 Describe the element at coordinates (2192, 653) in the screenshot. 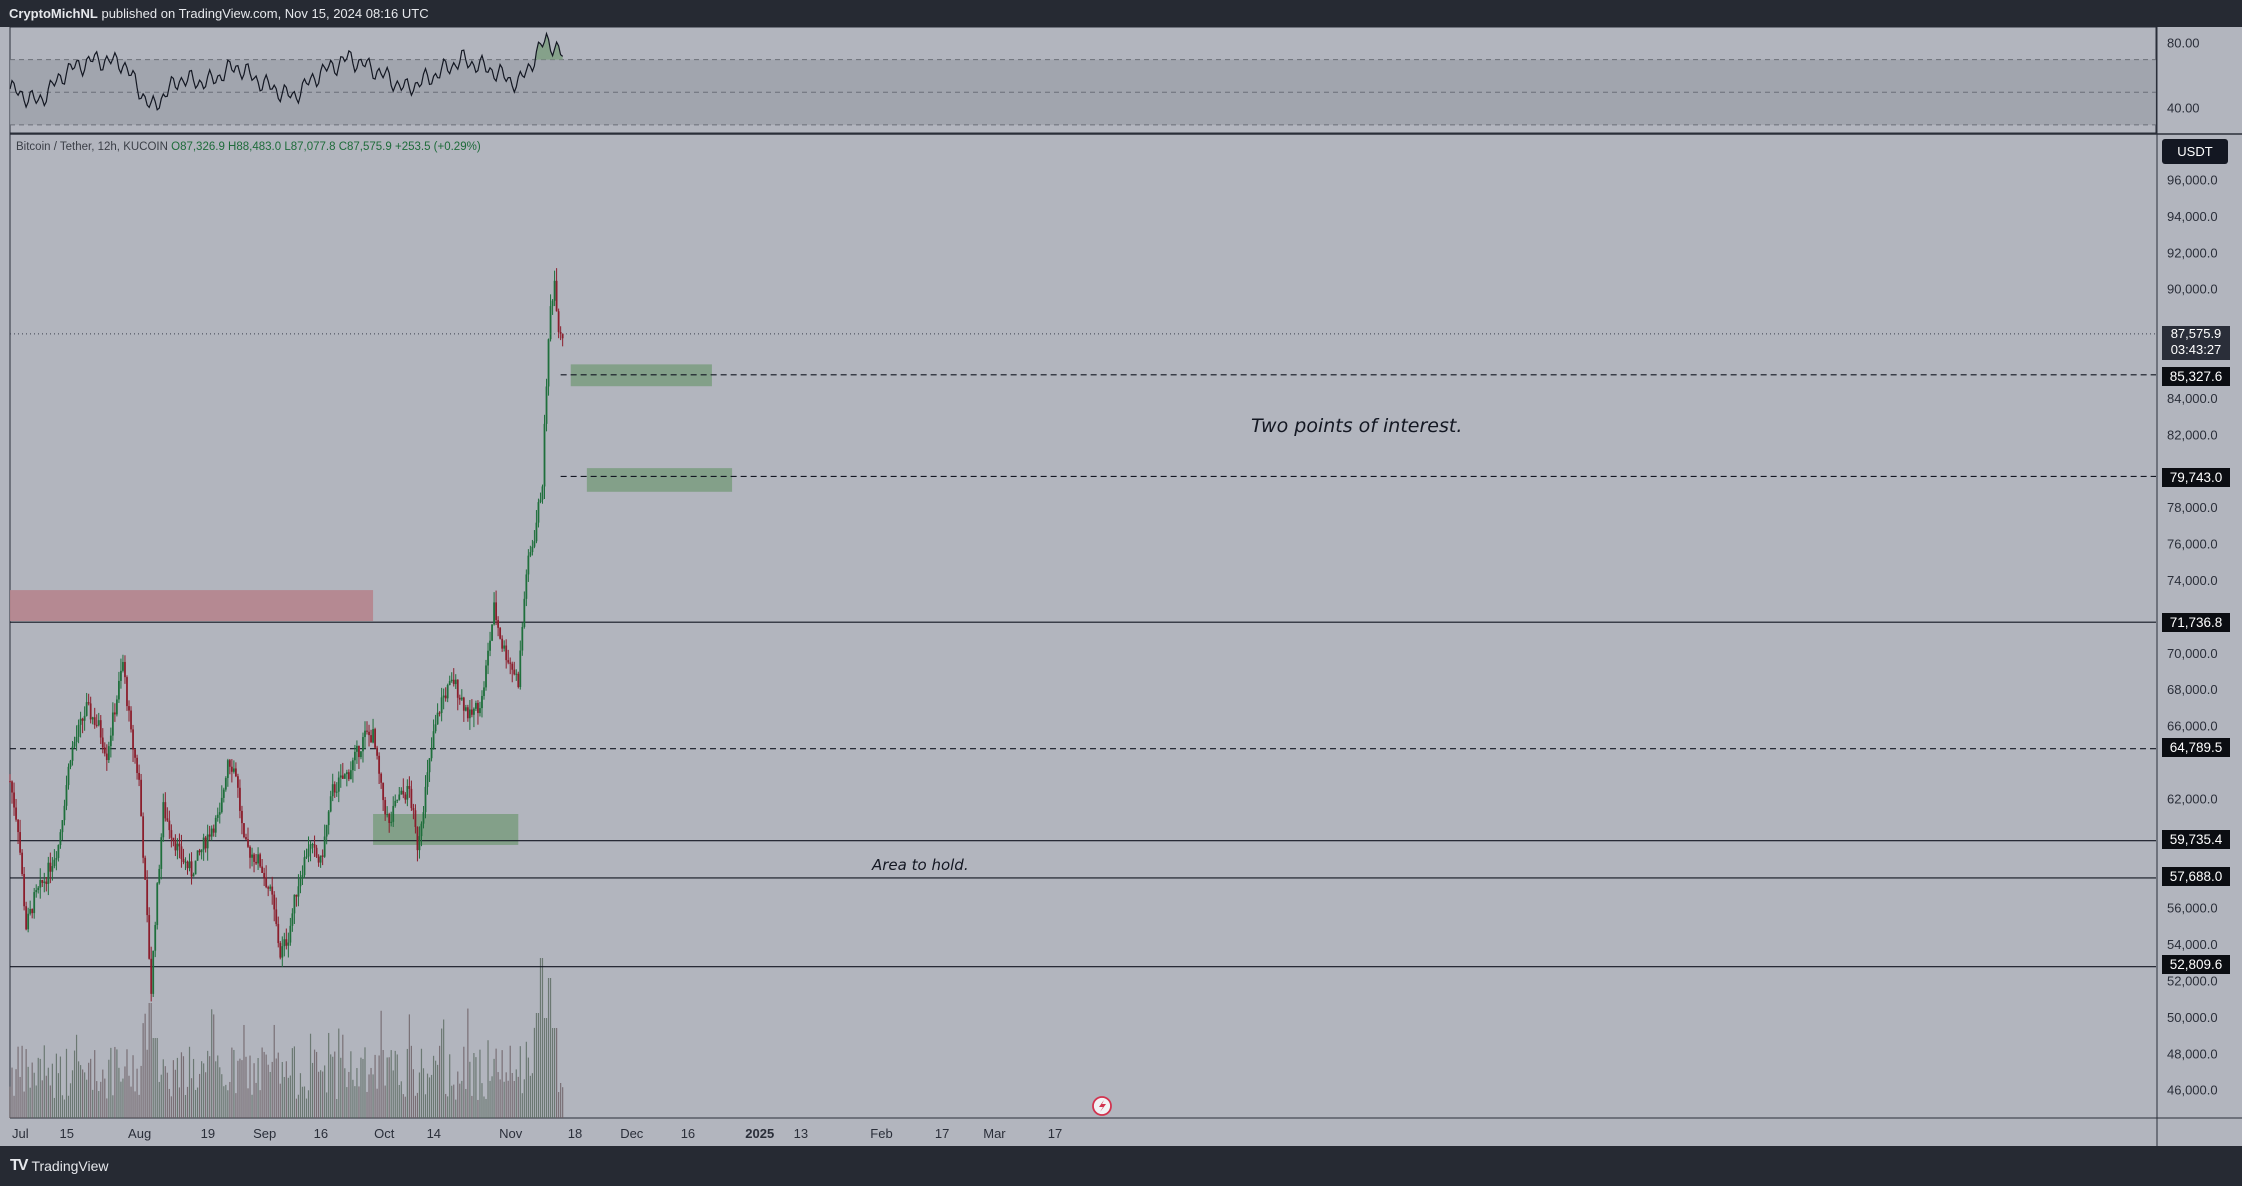

I see `price-tick-label: 70,000.0` at that location.